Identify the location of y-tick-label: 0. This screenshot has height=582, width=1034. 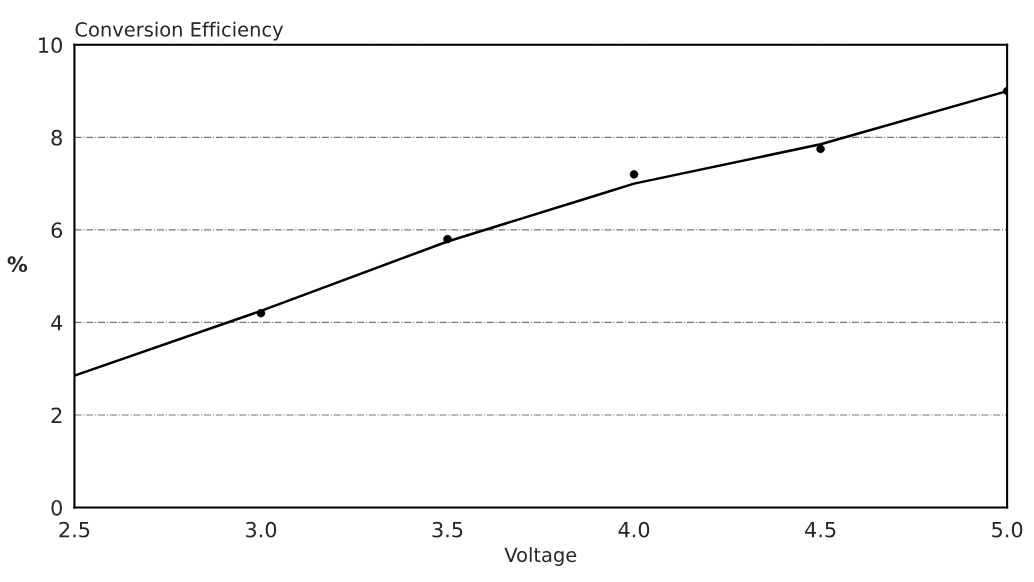
(56, 507).